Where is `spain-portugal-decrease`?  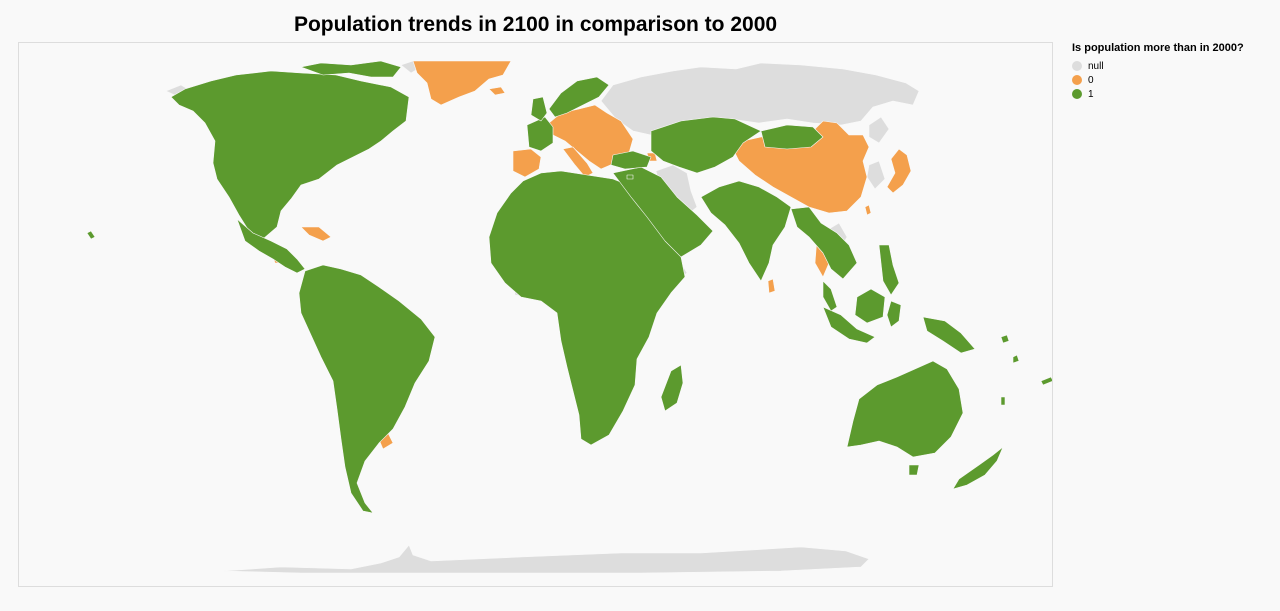
spain-portugal-decrease is located at coordinates (527, 163).